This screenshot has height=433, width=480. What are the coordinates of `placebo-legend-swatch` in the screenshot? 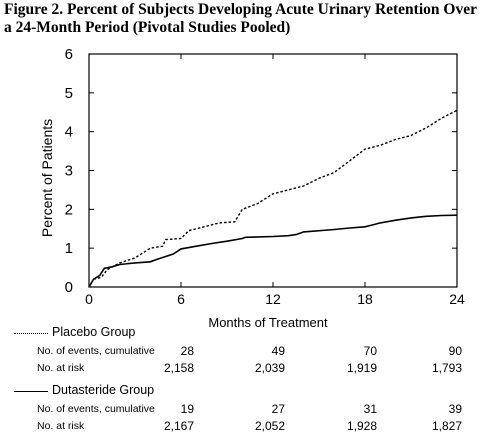 It's located at (31, 333).